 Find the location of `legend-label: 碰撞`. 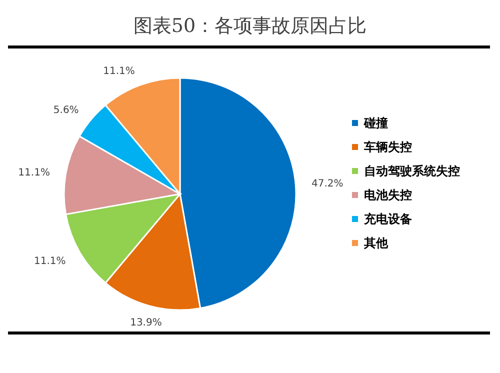

legend-label: 碰撞 is located at coordinates (375, 123).